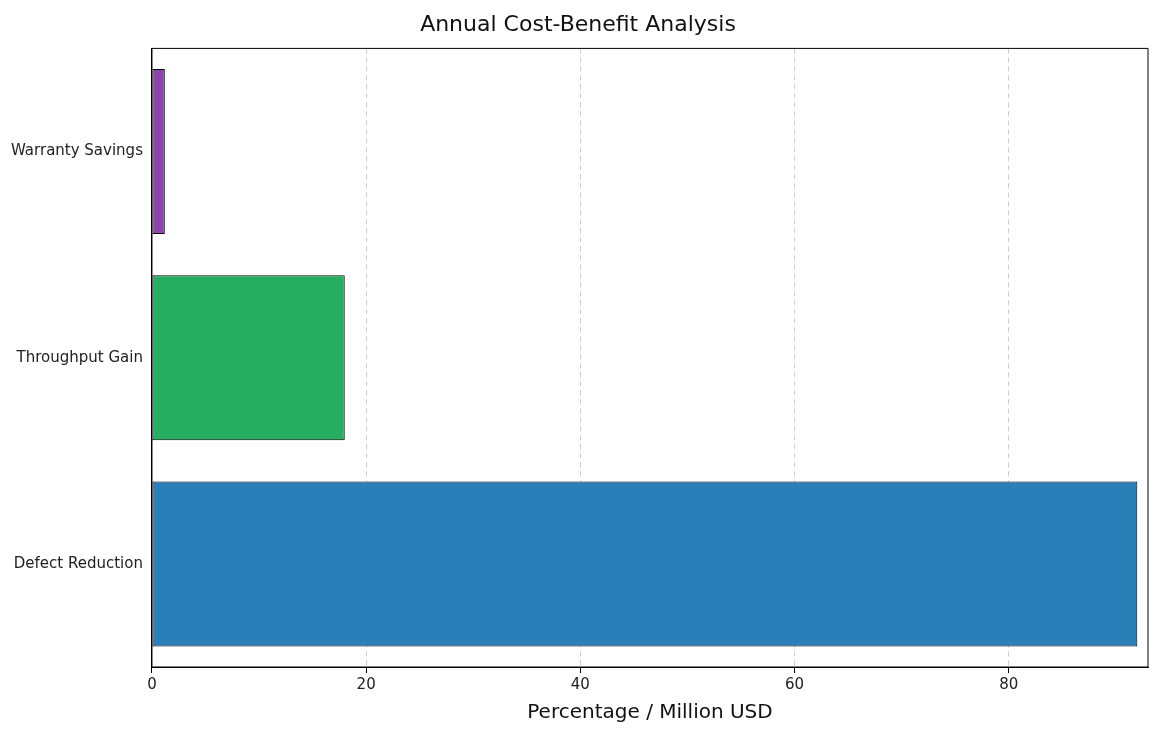  What do you see at coordinates (78, 562) in the screenshot?
I see `y-tick-label: Defect Reduction` at bounding box center [78, 562].